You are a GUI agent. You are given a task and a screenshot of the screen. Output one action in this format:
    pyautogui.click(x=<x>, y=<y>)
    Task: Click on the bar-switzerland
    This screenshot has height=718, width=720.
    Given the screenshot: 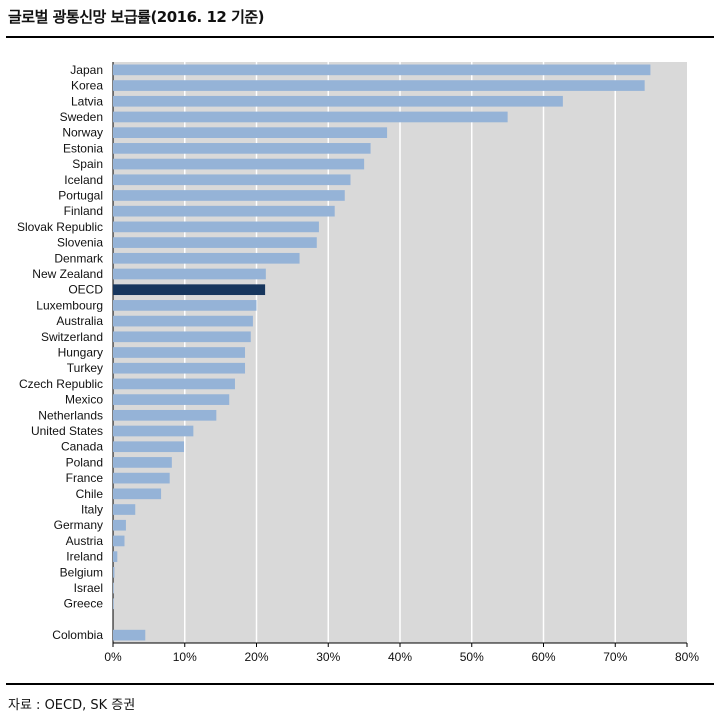 What is the action you would take?
    pyautogui.click(x=182, y=337)
    